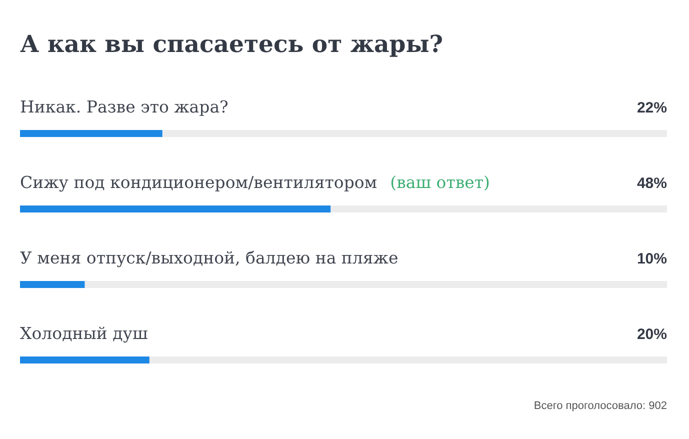  What do you see at coordinates (440, 182) in the screenshot?
I see `annotation: (ваш ответ)` at bounding box center [440, 182].